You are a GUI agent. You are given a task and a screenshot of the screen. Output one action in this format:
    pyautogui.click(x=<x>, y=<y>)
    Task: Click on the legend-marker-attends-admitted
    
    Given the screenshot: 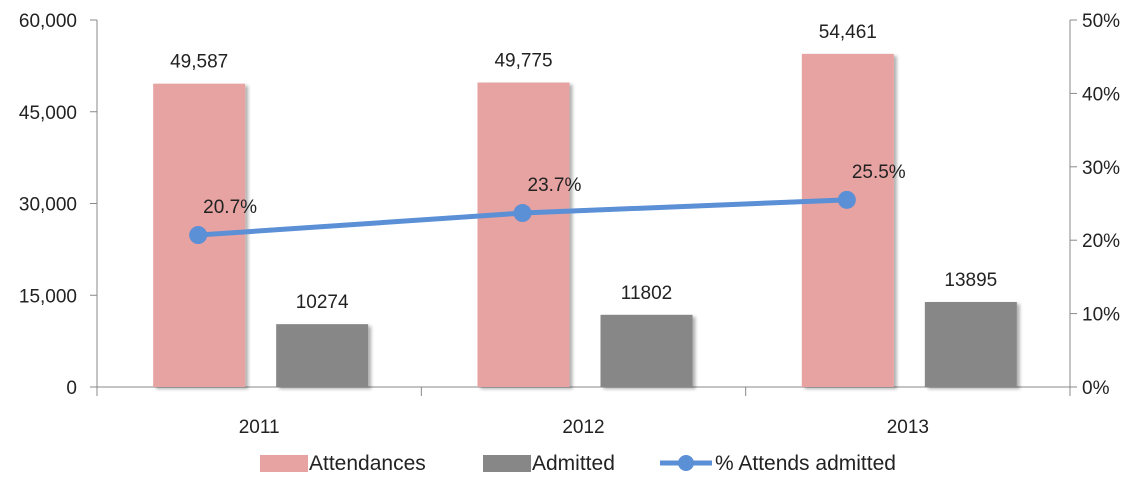 What is the action you would take?
    pyautogui.click(x=686, y=463)
    